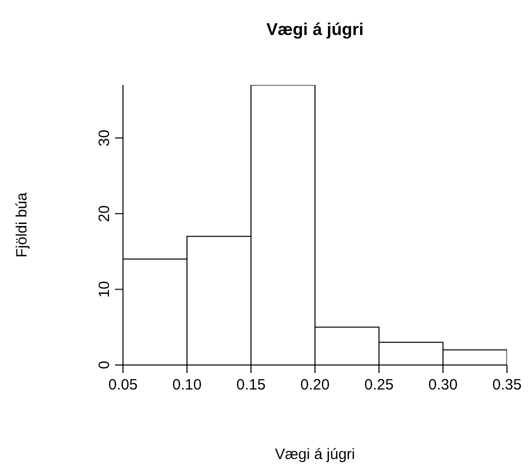 The image size is (531, 476). I want to click on x-tick-label: 0.15, so click(251, 385).